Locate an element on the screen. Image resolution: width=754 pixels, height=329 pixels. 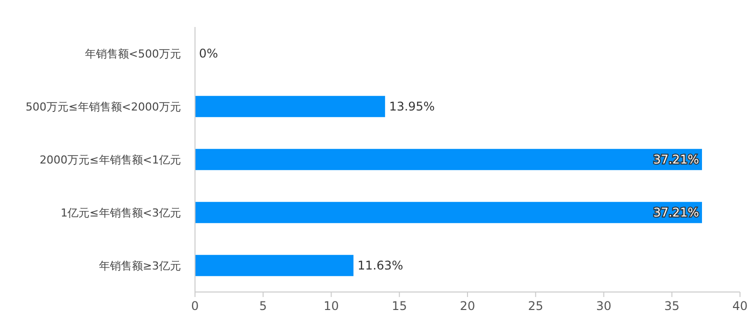
x-tick-label: 40 is located at coordinates (740, 306).